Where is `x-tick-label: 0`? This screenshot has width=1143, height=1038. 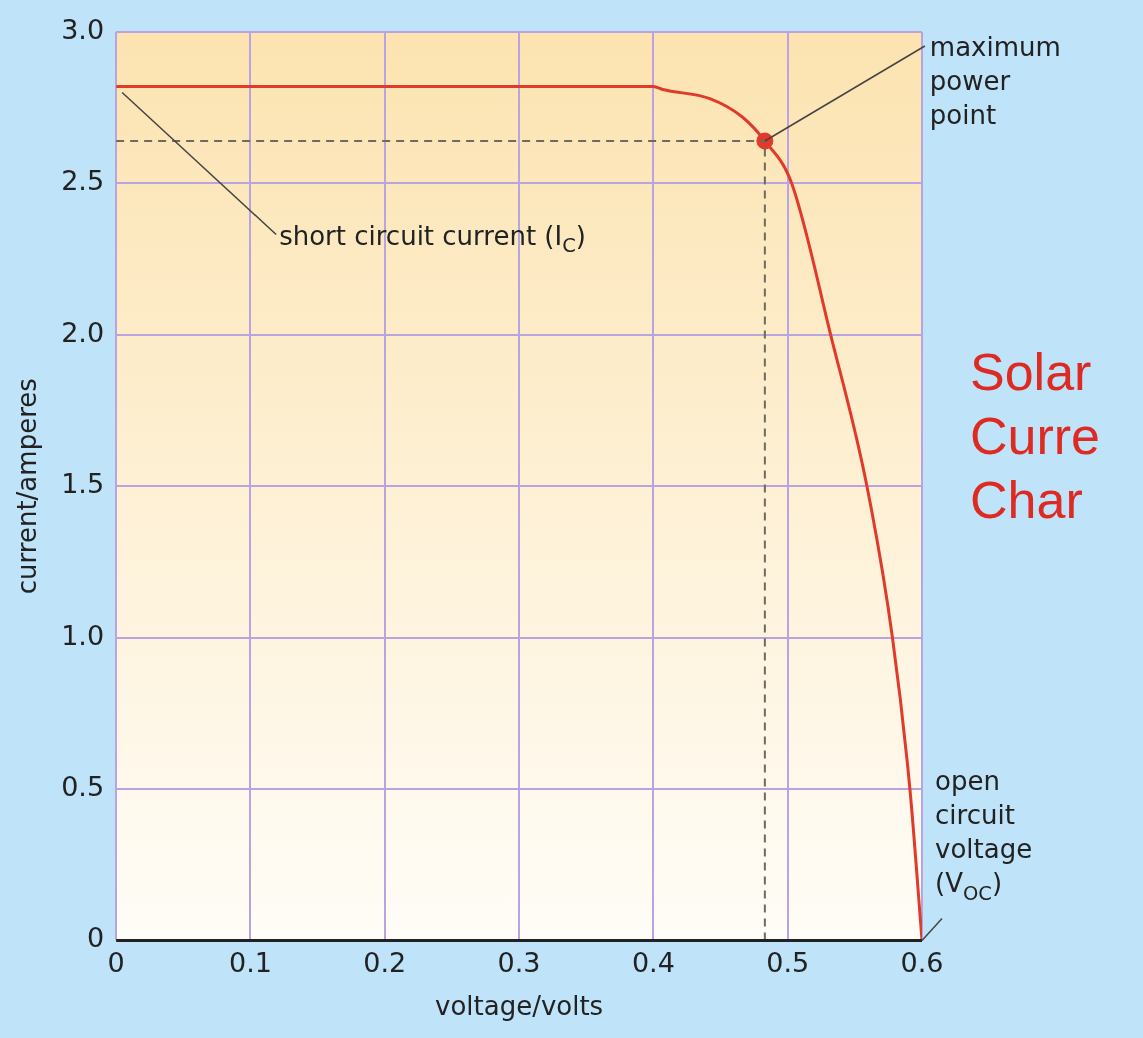 x-tick-label: 0 is located at coordinates (116, 962).